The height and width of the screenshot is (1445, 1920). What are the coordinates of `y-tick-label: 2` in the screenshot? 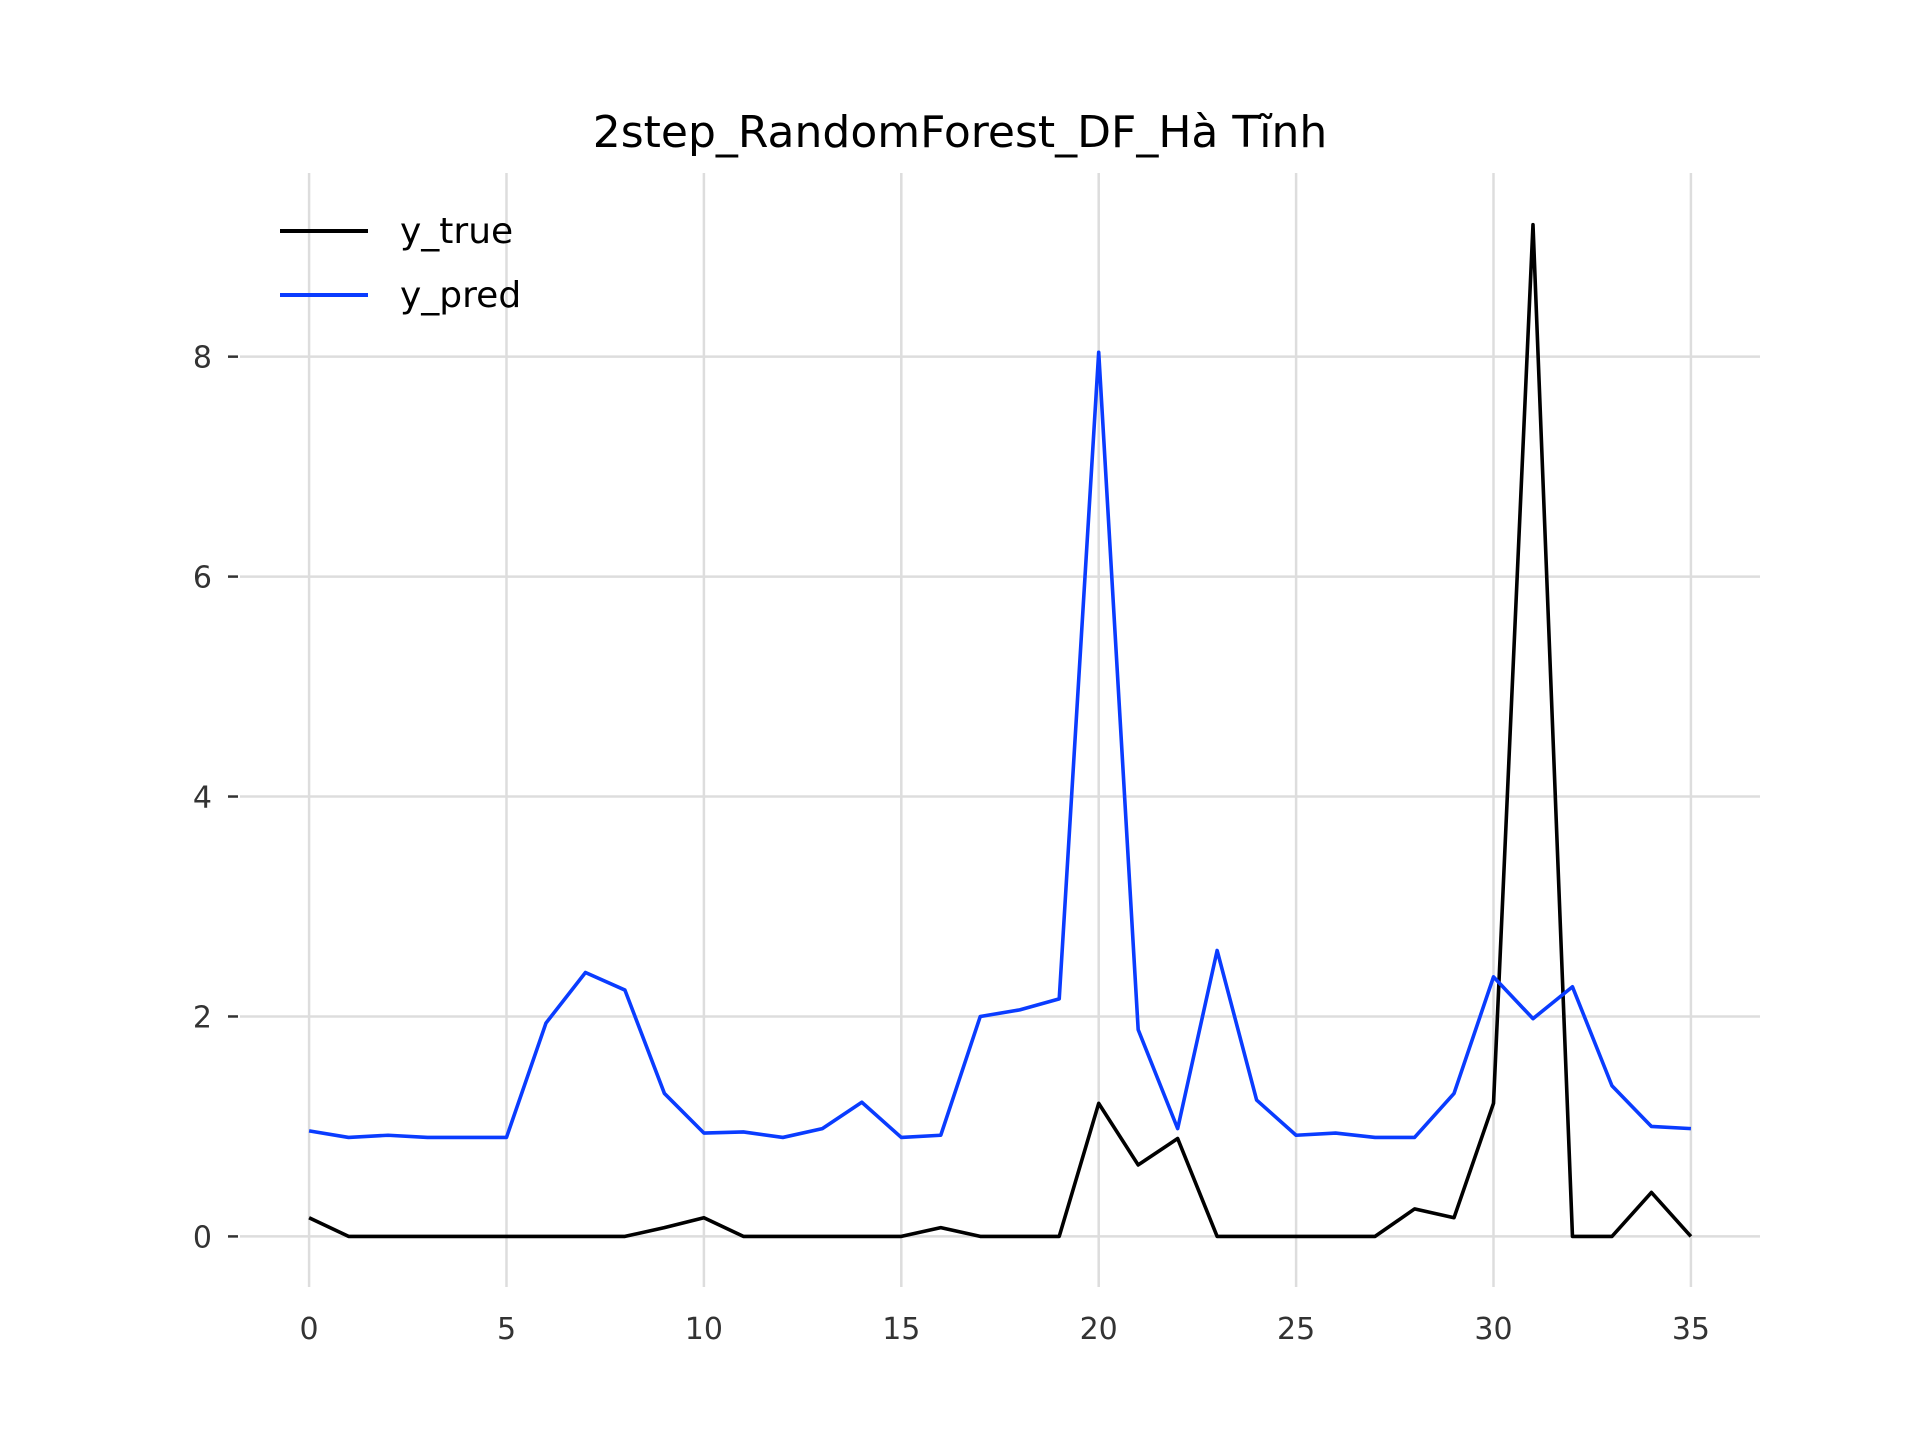 It's located at (202, 1017).